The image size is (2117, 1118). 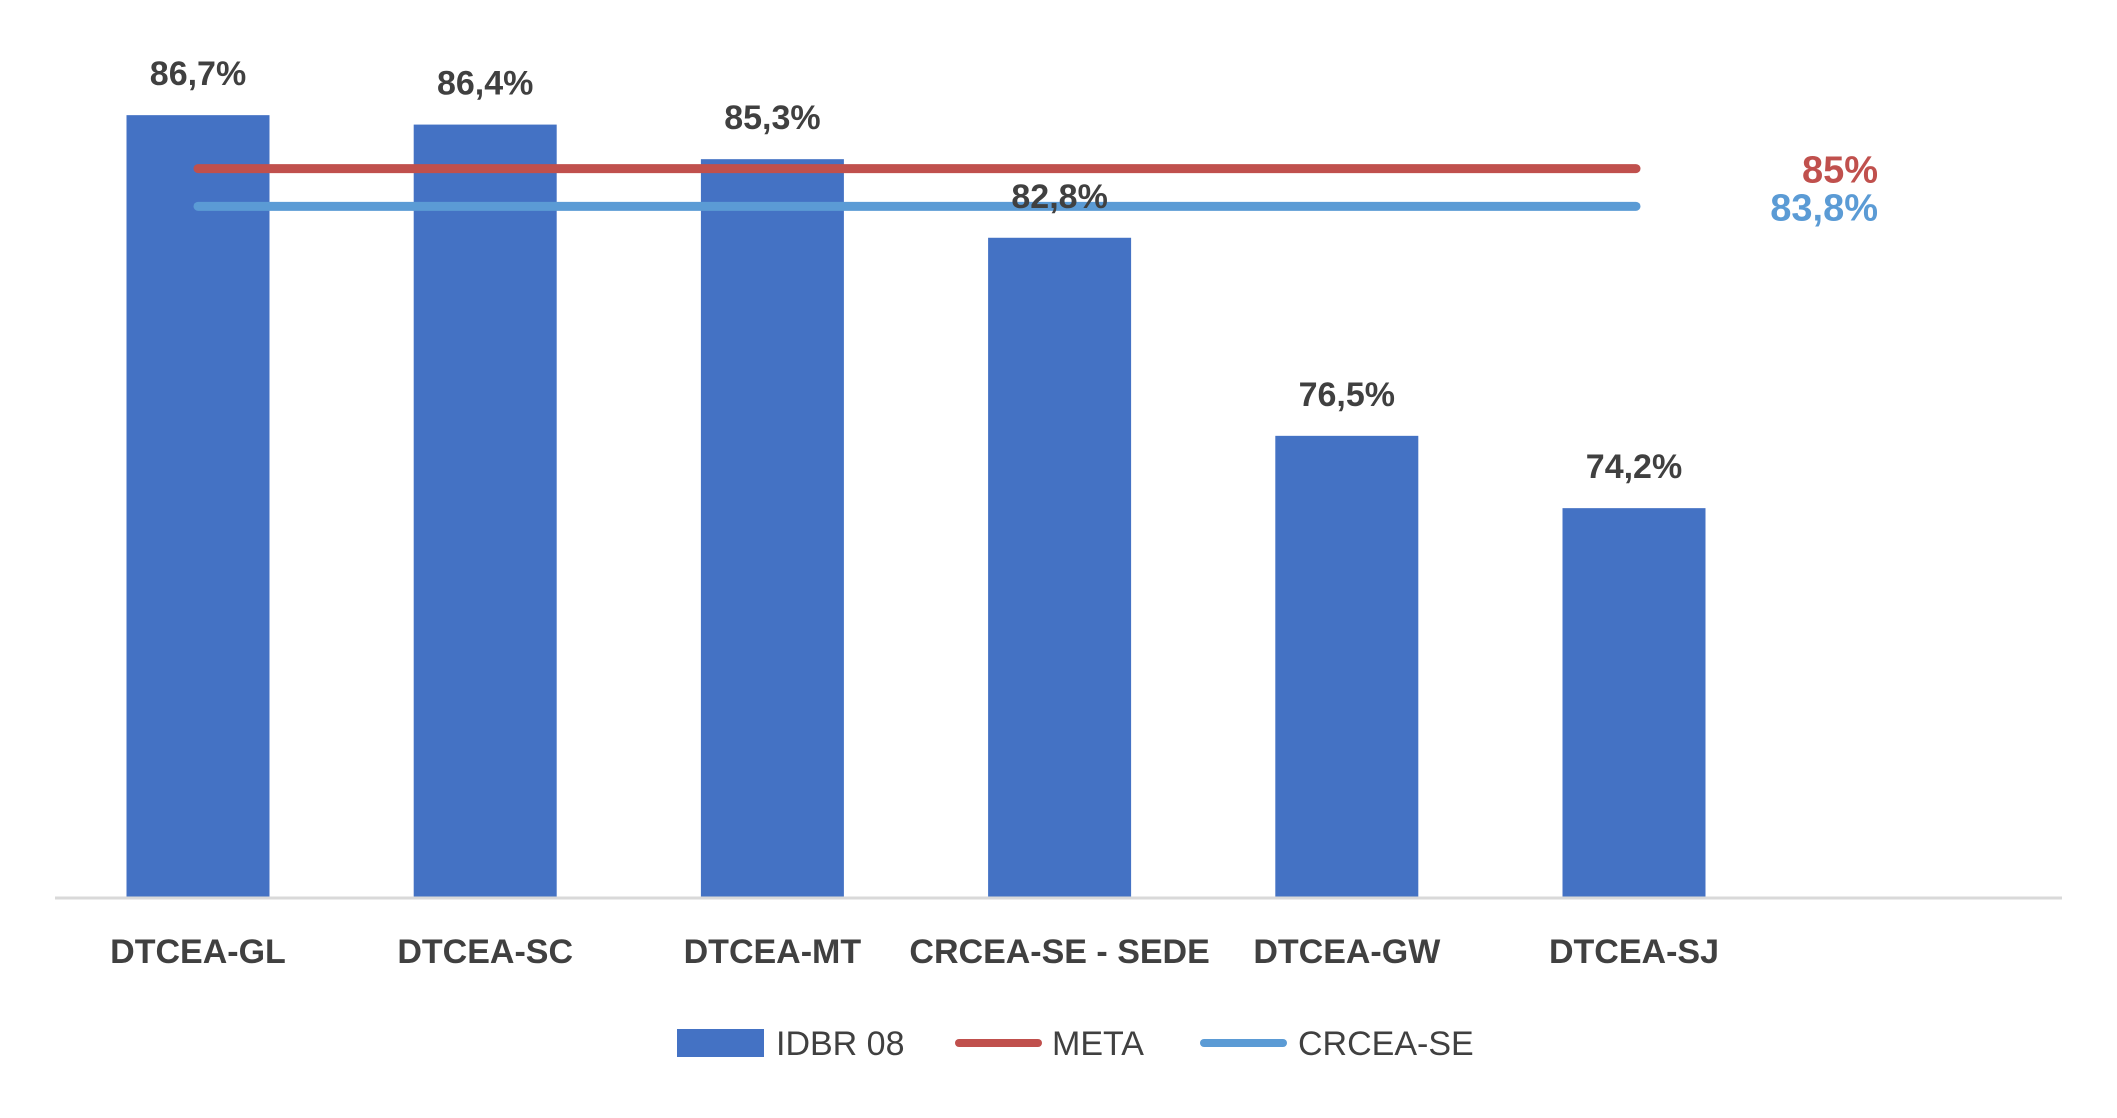 What do you see at coordinates (198, 507) in the screenshot?
I see `bar-dtcea-gl` at bounding box center [198, 507].